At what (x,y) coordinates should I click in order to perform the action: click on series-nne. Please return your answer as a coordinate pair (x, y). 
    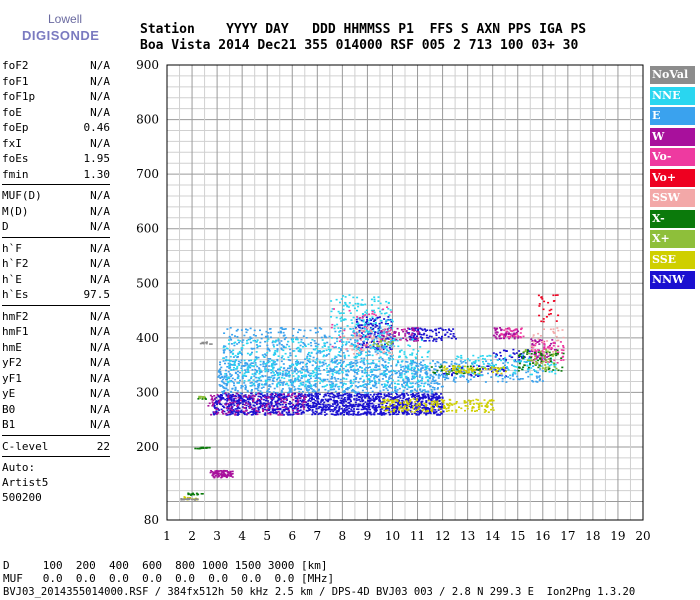
    Looking at the image, I should click on (390, 341).